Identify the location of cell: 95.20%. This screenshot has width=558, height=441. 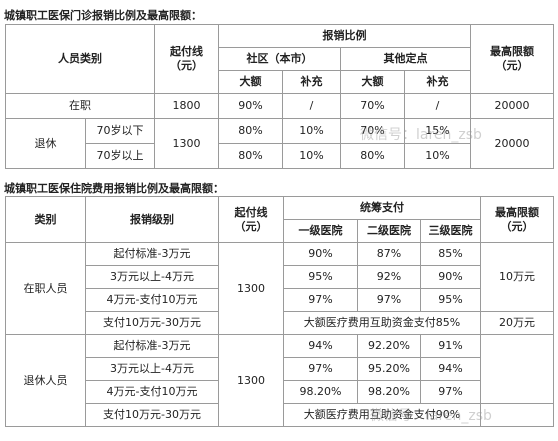
(389, 369).